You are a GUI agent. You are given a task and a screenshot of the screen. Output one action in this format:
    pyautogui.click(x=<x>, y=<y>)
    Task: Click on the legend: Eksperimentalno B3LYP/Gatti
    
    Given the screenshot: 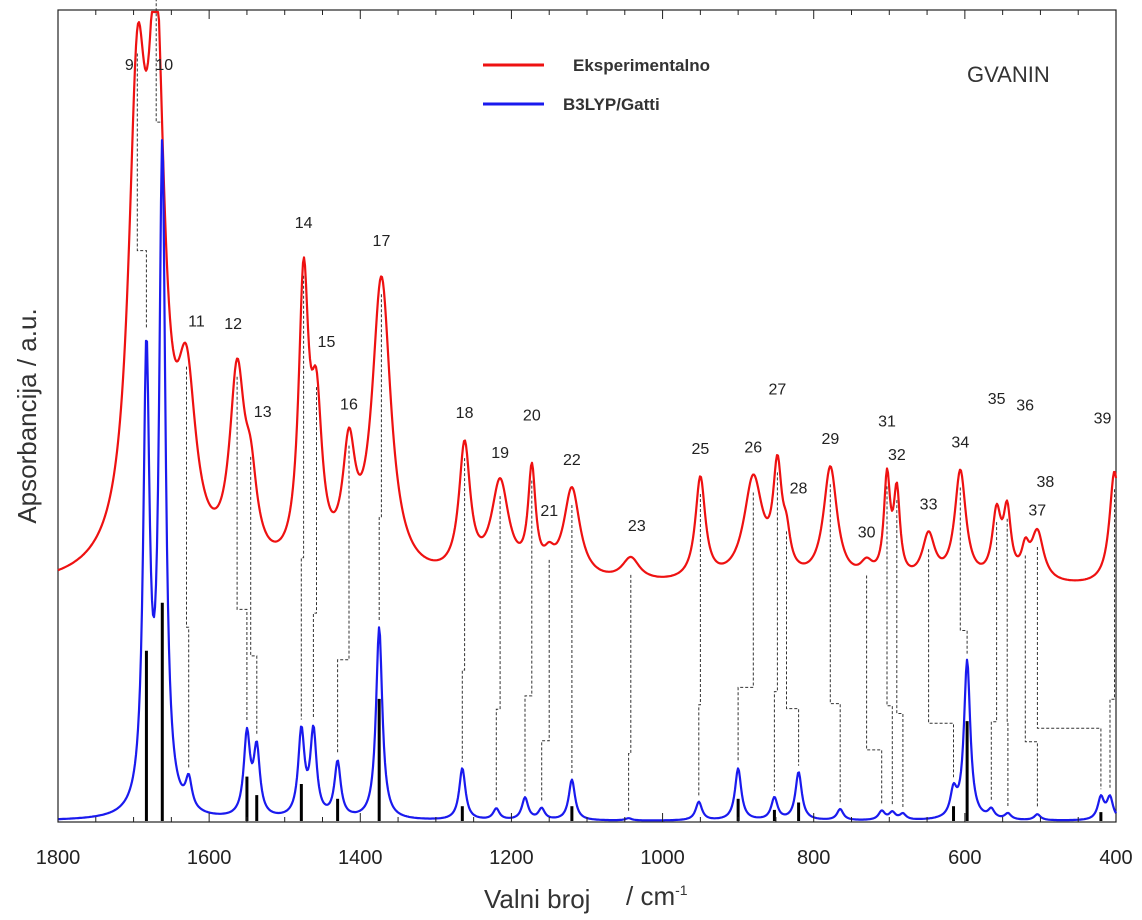 What is the action you would take?
    pyautogui.click(x=596, y=85)
    